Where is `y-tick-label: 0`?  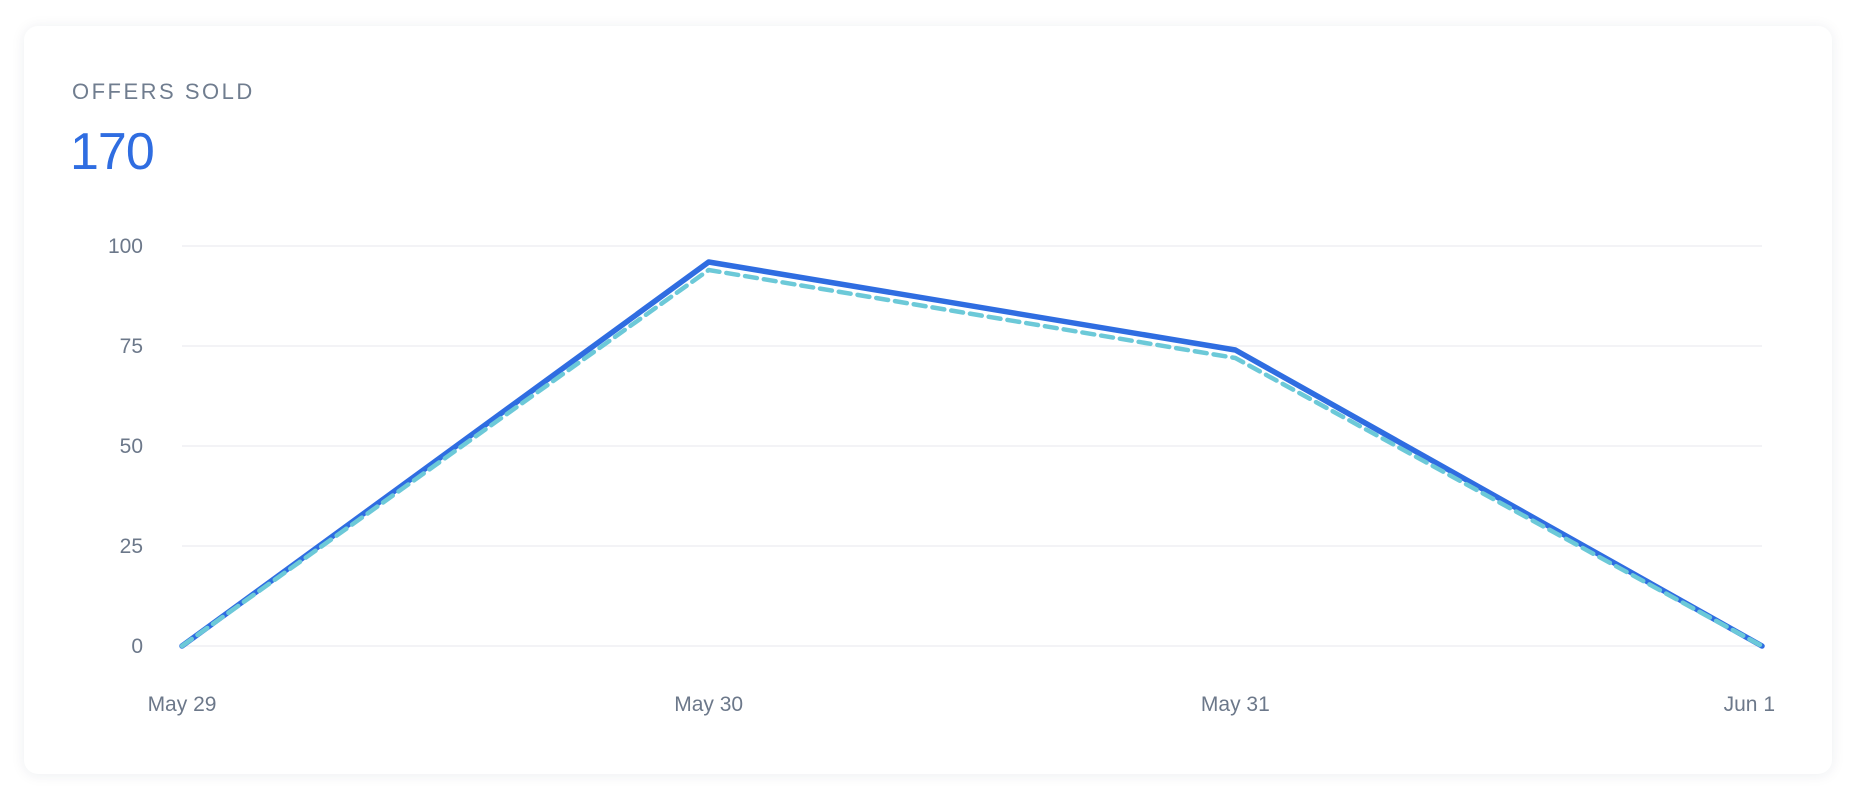
y-tick-label: 0 is located at coordinates (137, 646).